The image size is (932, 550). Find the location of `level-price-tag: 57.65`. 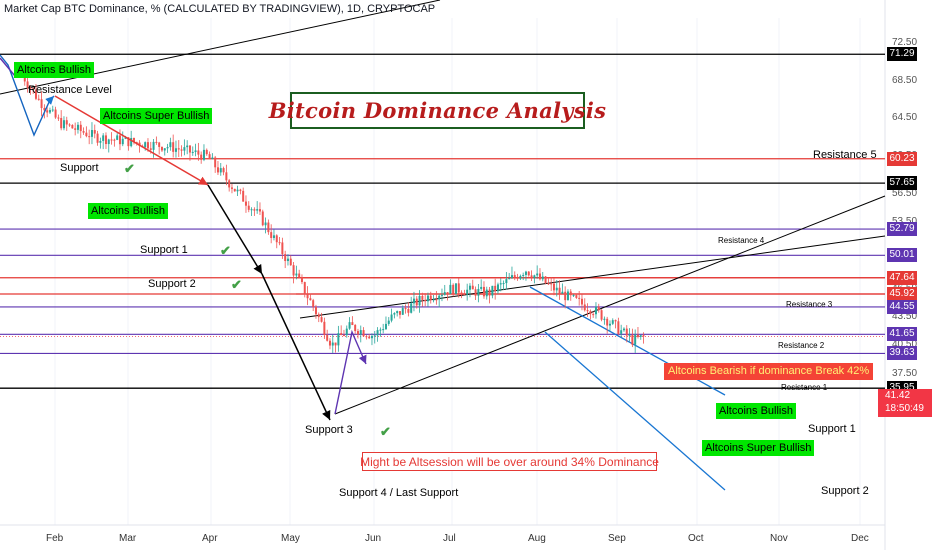

level-price-tag: 57.65 is located at coordinates (902, 183).